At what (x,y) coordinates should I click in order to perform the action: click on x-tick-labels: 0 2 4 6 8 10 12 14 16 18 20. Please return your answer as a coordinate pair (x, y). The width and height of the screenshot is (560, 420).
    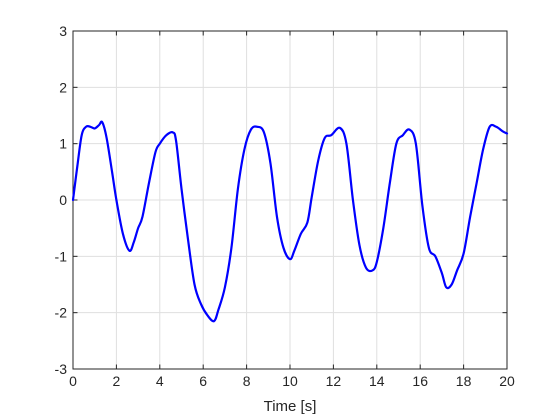
    Looking at the image, I should click on (292, 381).